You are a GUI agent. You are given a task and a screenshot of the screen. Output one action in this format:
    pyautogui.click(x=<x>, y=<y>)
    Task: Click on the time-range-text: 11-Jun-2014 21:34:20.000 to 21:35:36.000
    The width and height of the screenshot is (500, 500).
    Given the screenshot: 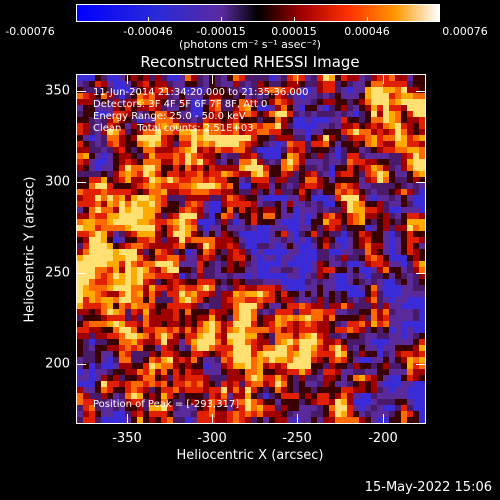 What is the action you would take?
    pyautogui.click(x=201, y=92)
    